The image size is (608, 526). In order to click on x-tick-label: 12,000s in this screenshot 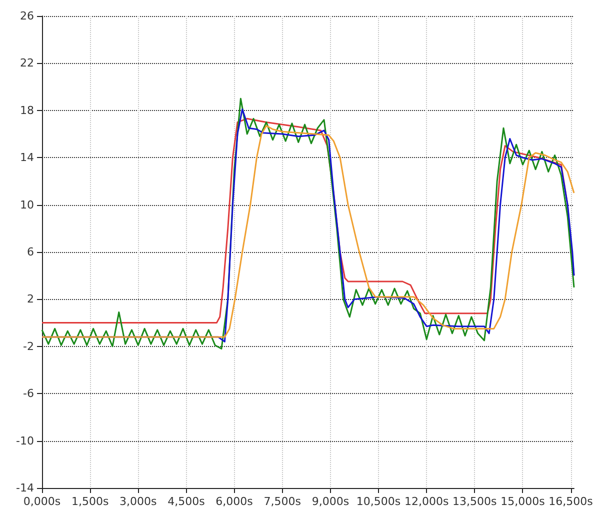, I will do `click(426, 501)`.